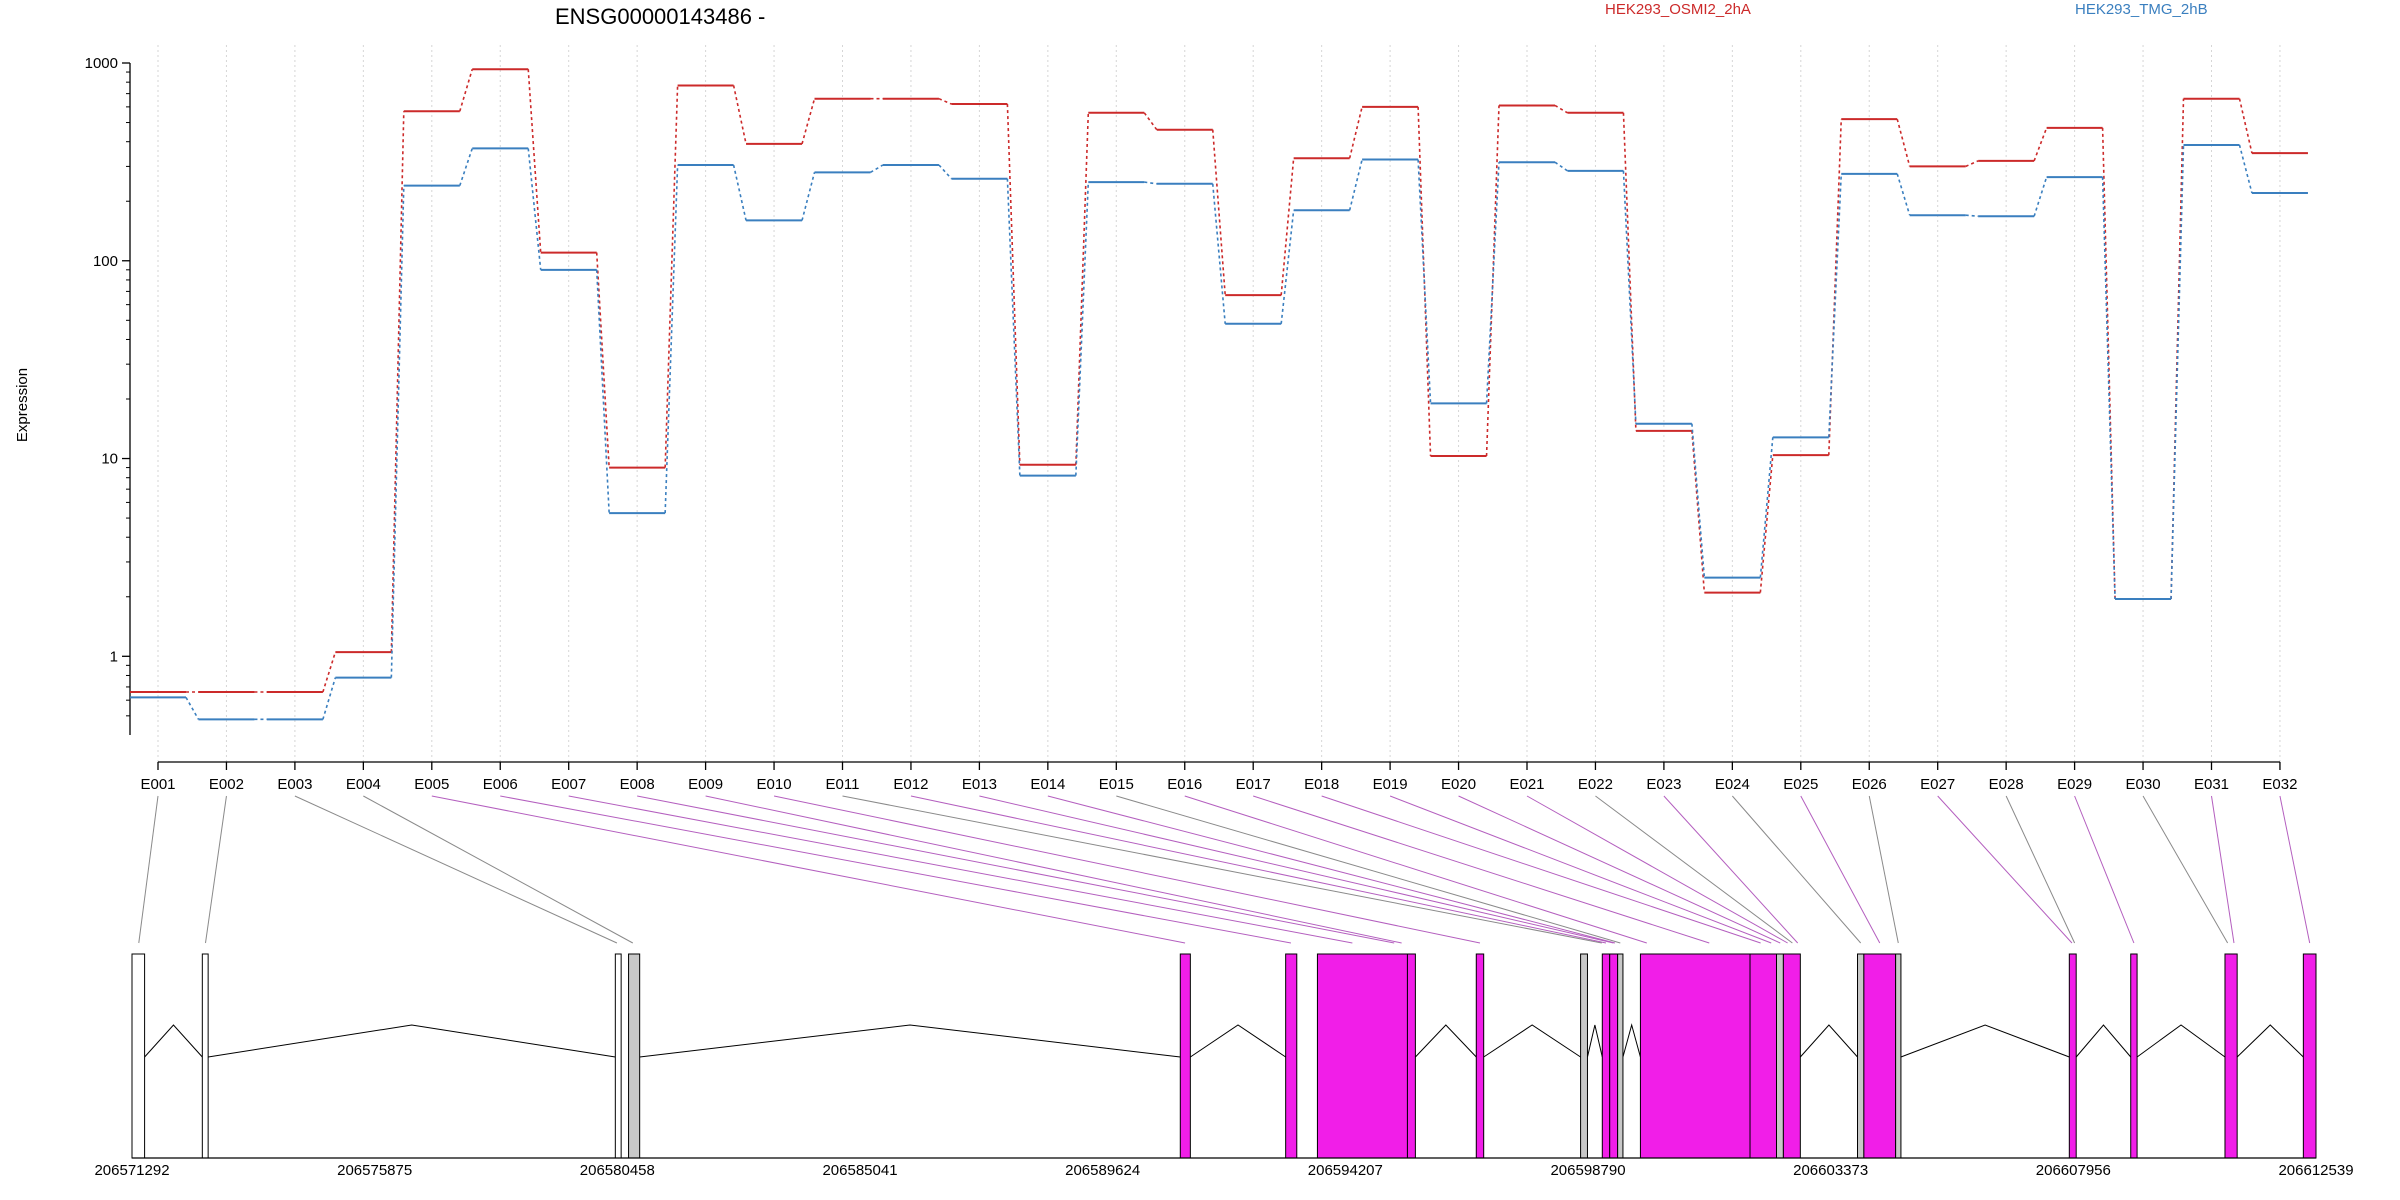 The image size is (2400, 1200). Describe the element at coordinates (910, 784) in the screenshot. I see `x-tick-label: E012` at that location.